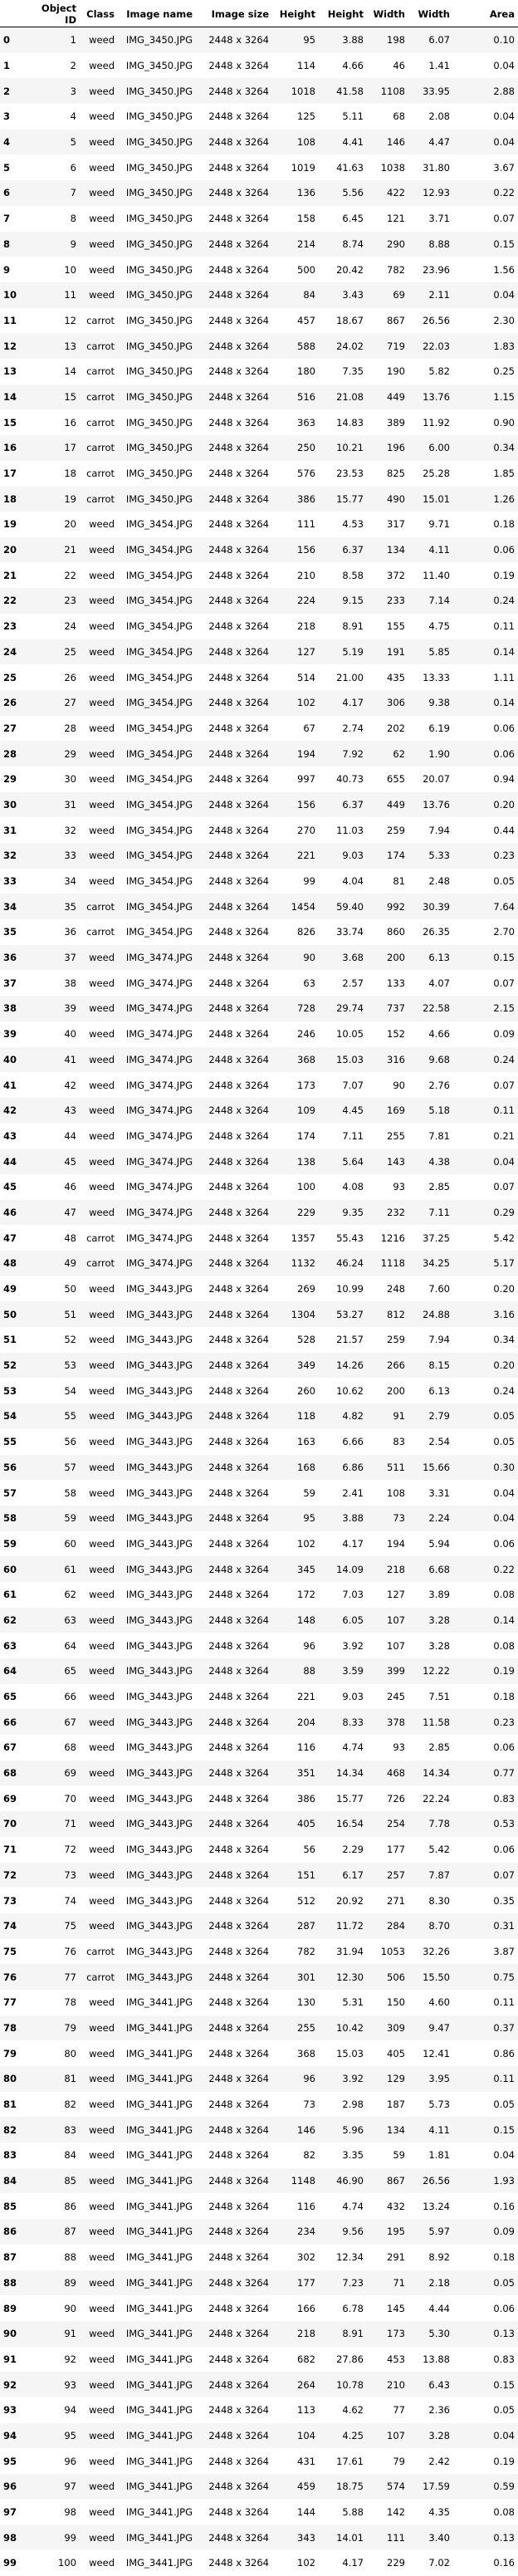 The image size is (518, 2576). I want to click on table-cell: 81, so click(70, 2079).